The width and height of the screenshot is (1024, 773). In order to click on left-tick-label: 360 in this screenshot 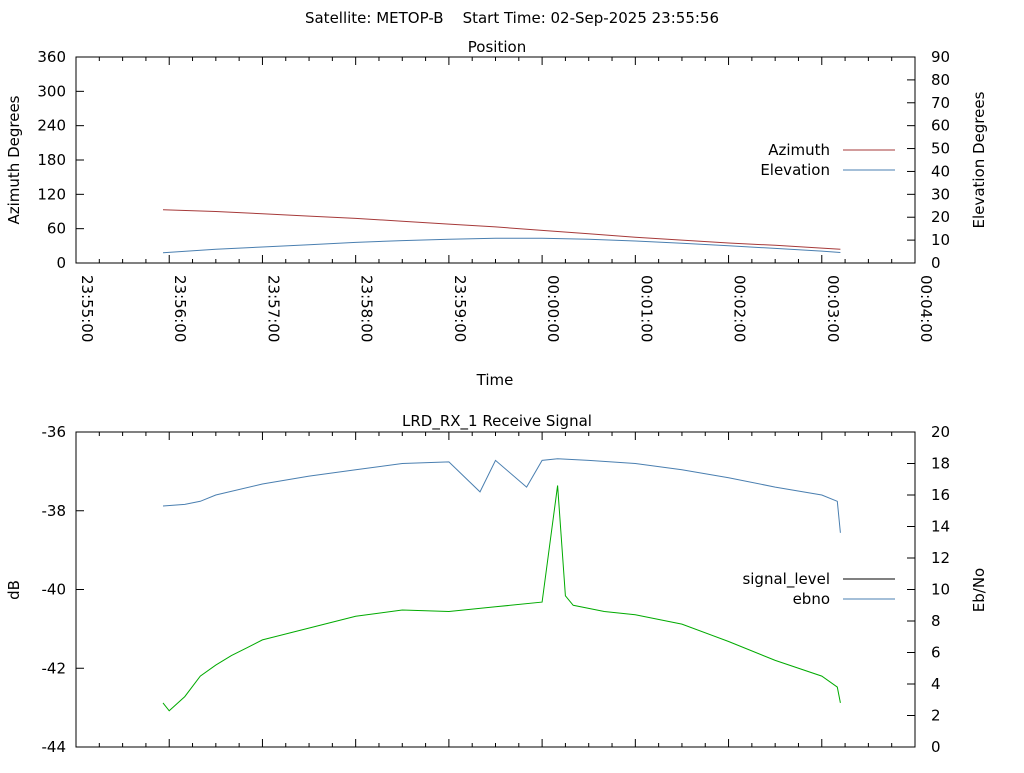, I will do `click(51, 57)`.